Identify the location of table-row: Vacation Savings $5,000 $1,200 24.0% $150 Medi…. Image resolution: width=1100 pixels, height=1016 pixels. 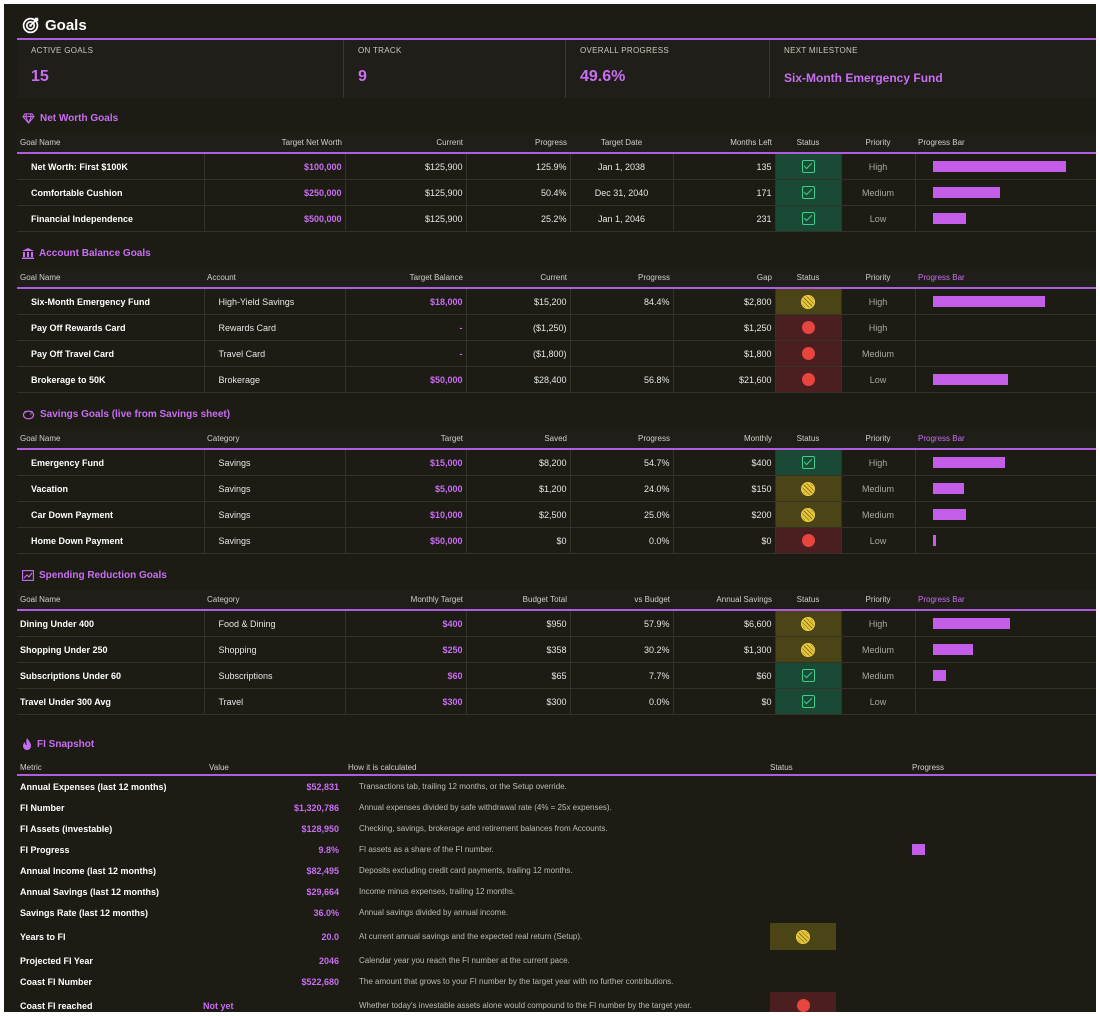
(556, 488).